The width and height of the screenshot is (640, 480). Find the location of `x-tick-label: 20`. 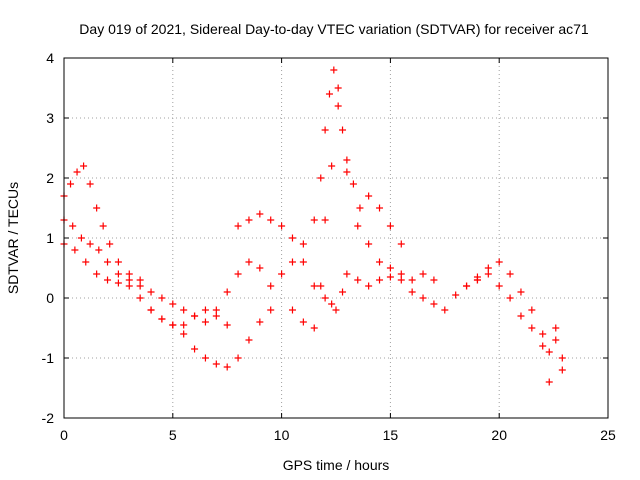

x-tick-label: 20 is located at coordinates (499, 435).